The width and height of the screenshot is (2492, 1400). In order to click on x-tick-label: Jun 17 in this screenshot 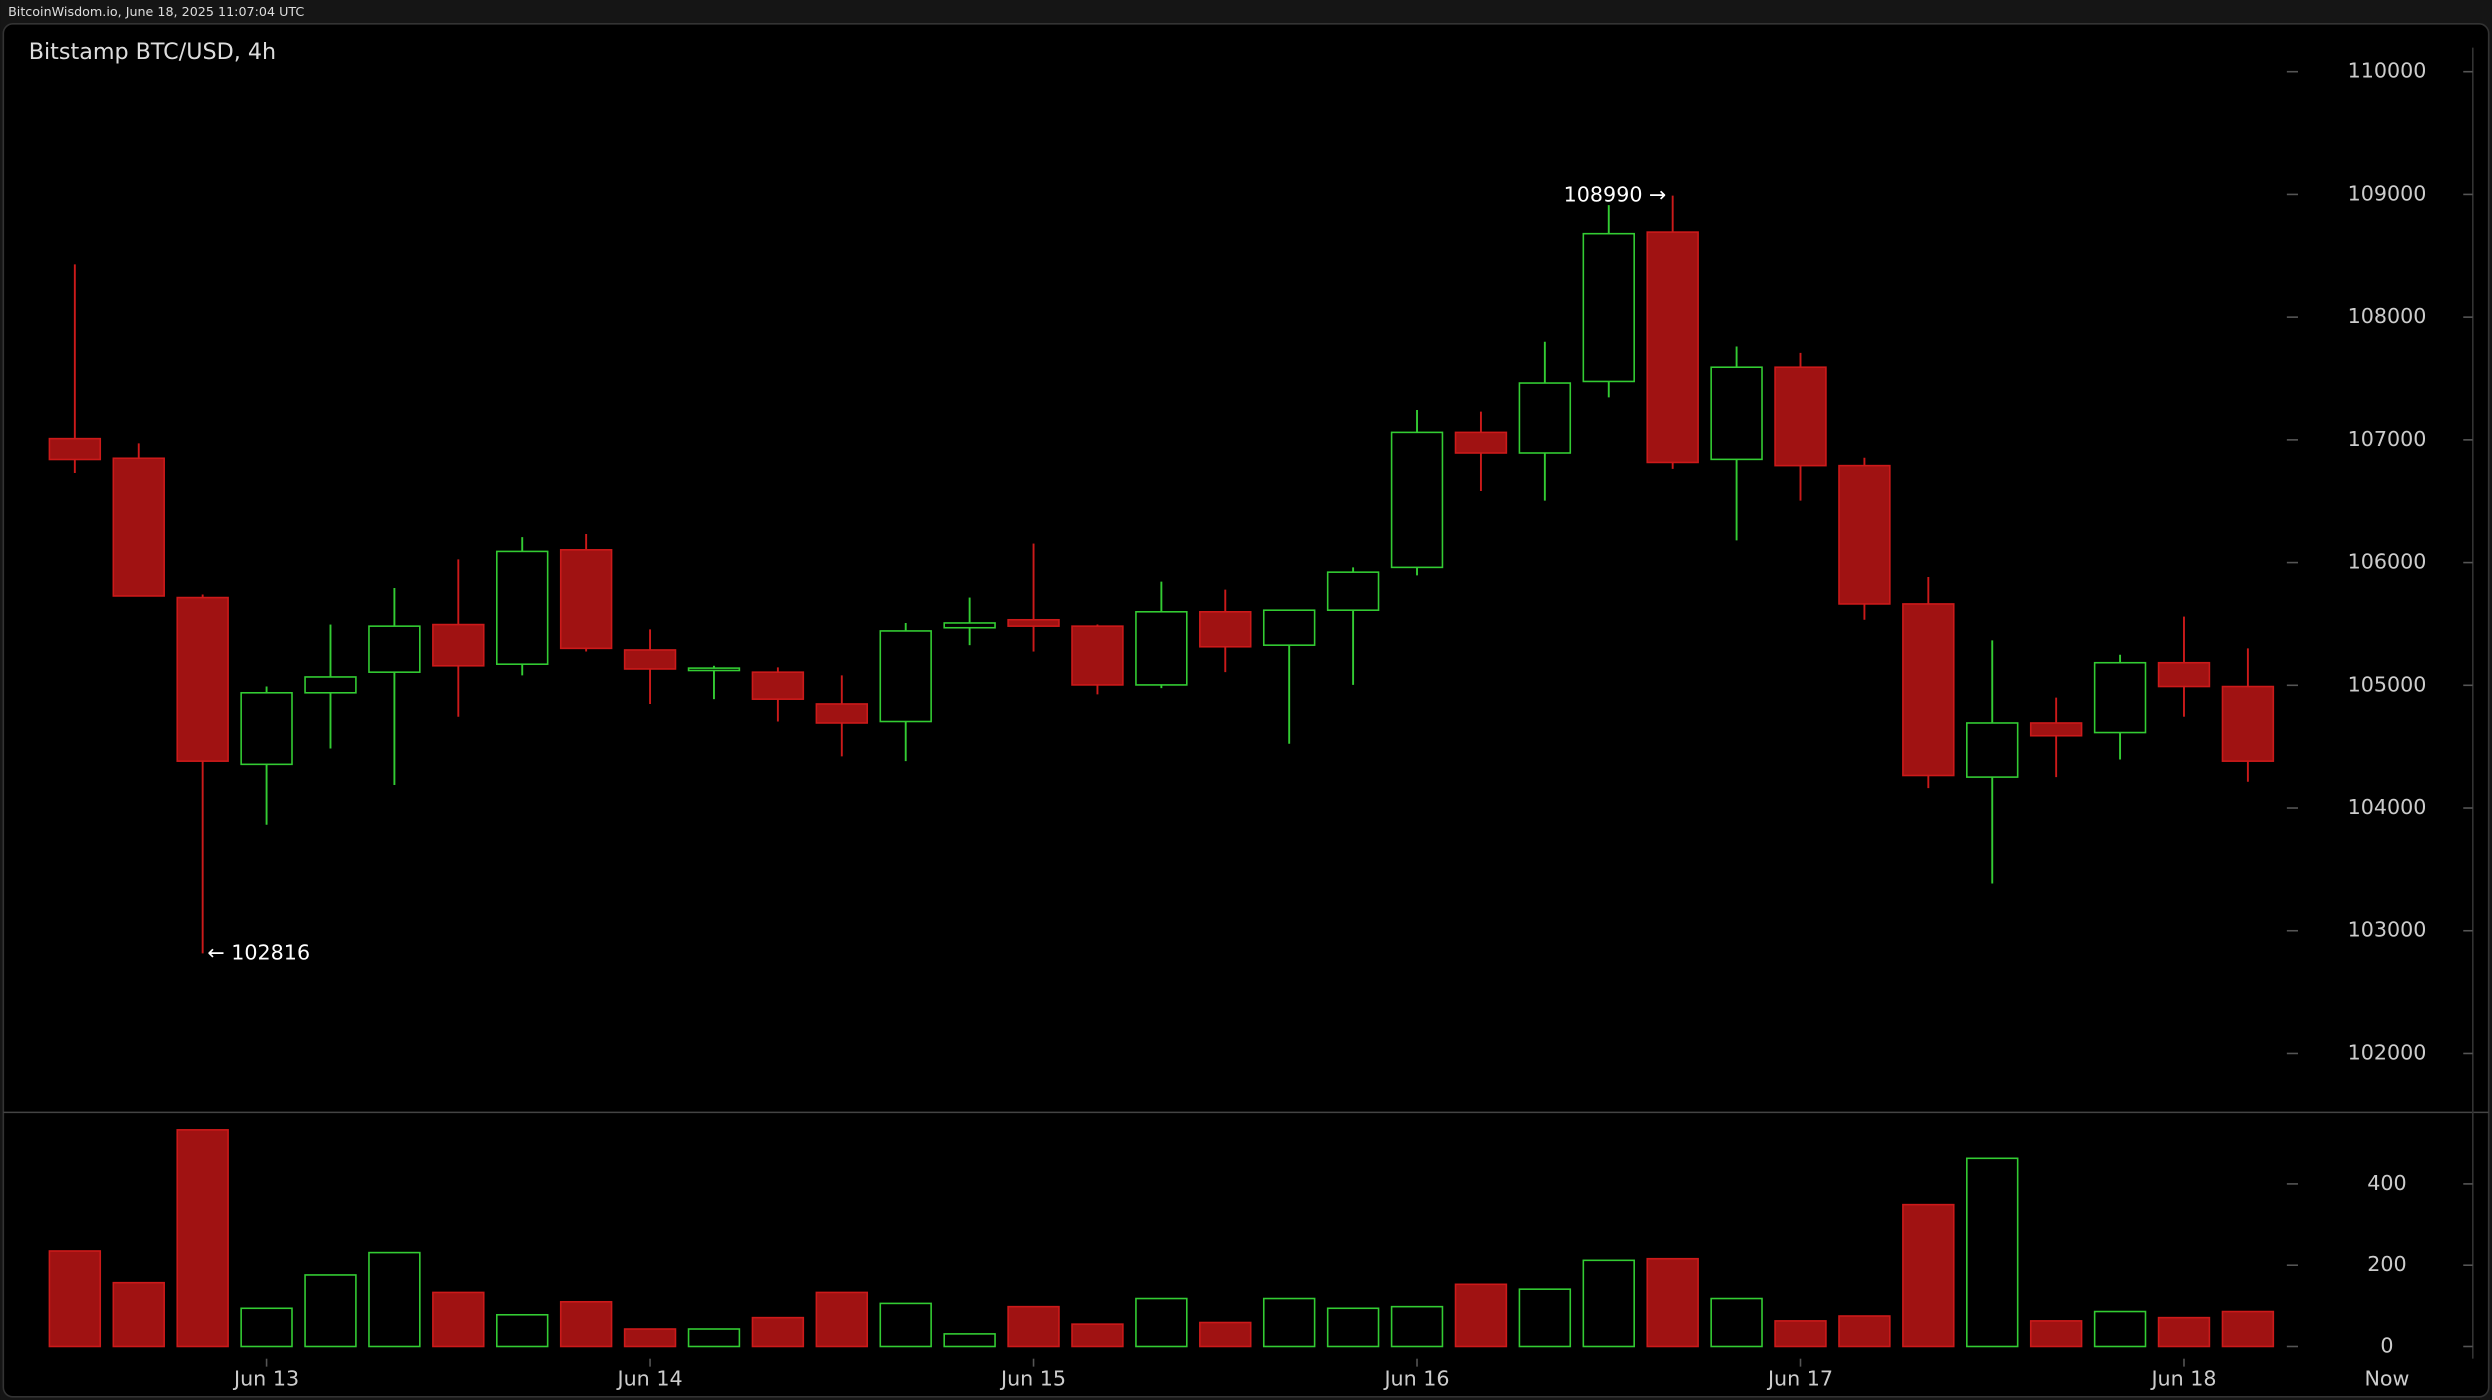, I will do `click(1799, 1378)`.